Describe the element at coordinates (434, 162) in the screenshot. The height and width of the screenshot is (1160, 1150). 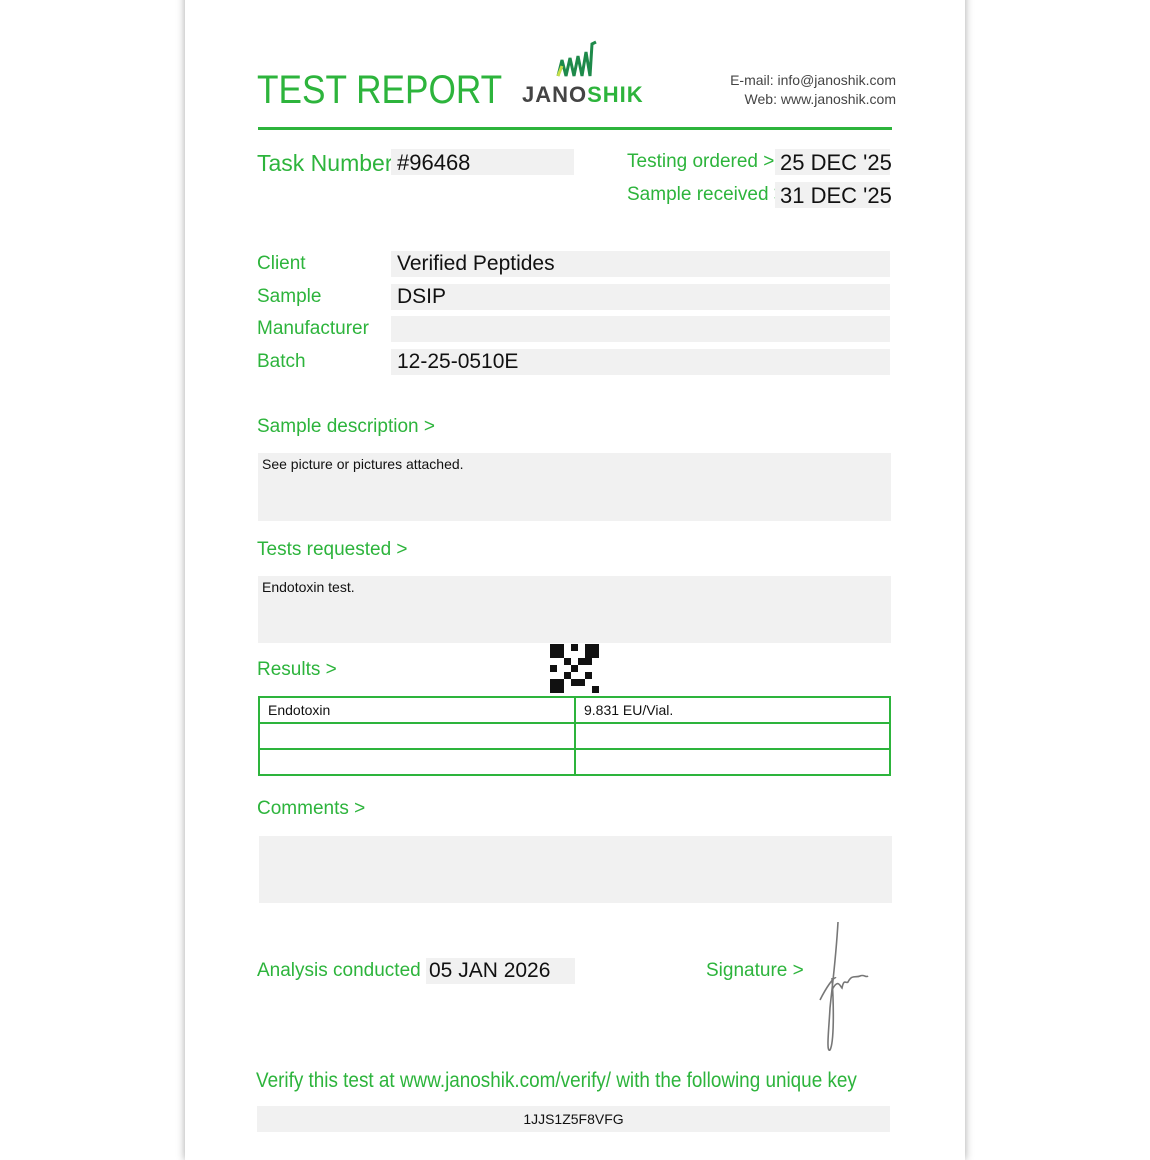
I see `task-number-value: #96468` at that location.